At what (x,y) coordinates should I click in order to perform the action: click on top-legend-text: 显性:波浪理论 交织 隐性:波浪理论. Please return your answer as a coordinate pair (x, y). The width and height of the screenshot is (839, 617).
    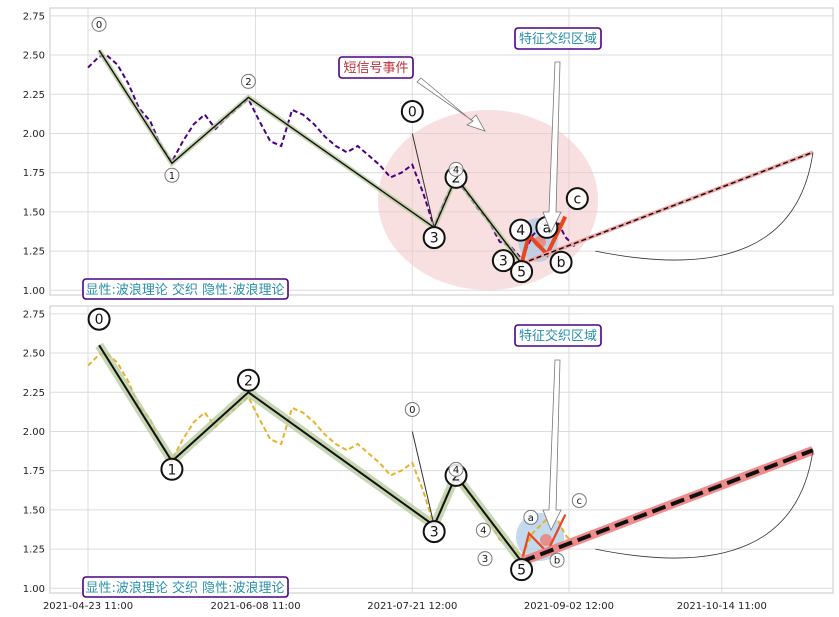
    Looking at the image, I should click on (184, 290).